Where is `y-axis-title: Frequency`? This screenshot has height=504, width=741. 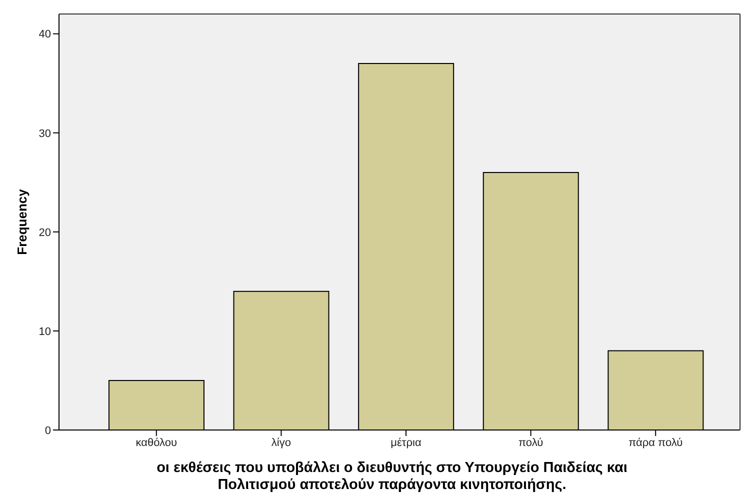 y-axis-title: Frequency is located at coordinates (22, 221).